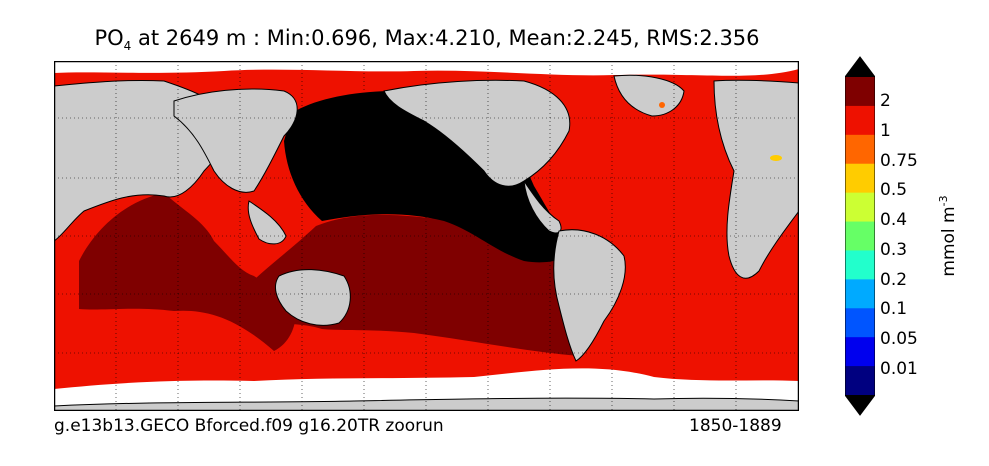 The height and width of the screenshot is (466, 989). I want to click on colorbar-under-arrow, so click(860, 405).